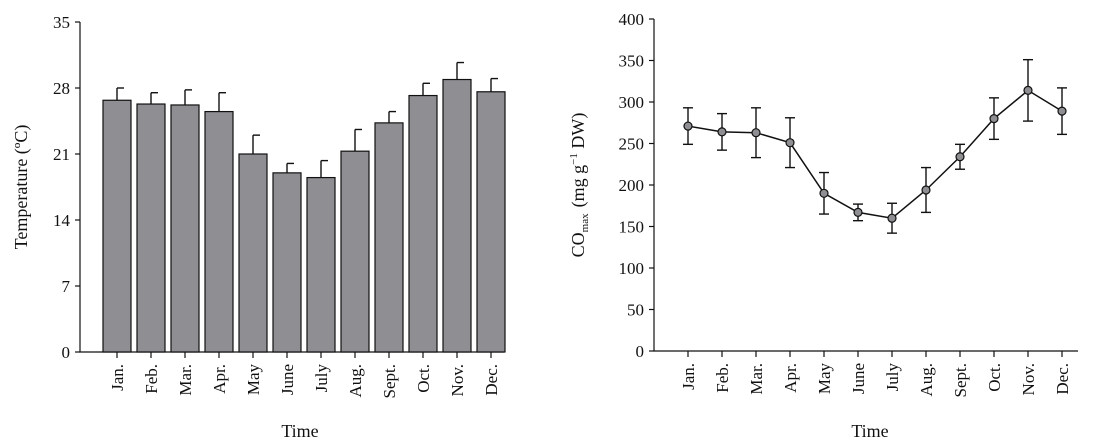  Describe the element at coordinates (299, 431) in the screenshot. I see `chart1-x-axis-label: Time` at that location.